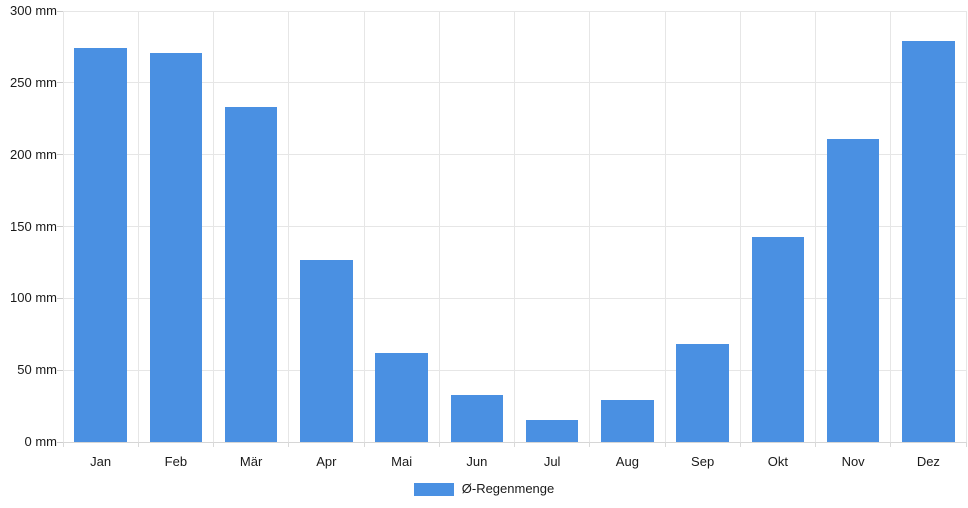 This screenshot has width=968, height=508. I want to click on y-tick-label-0: 0 mm, so click(41, 441).